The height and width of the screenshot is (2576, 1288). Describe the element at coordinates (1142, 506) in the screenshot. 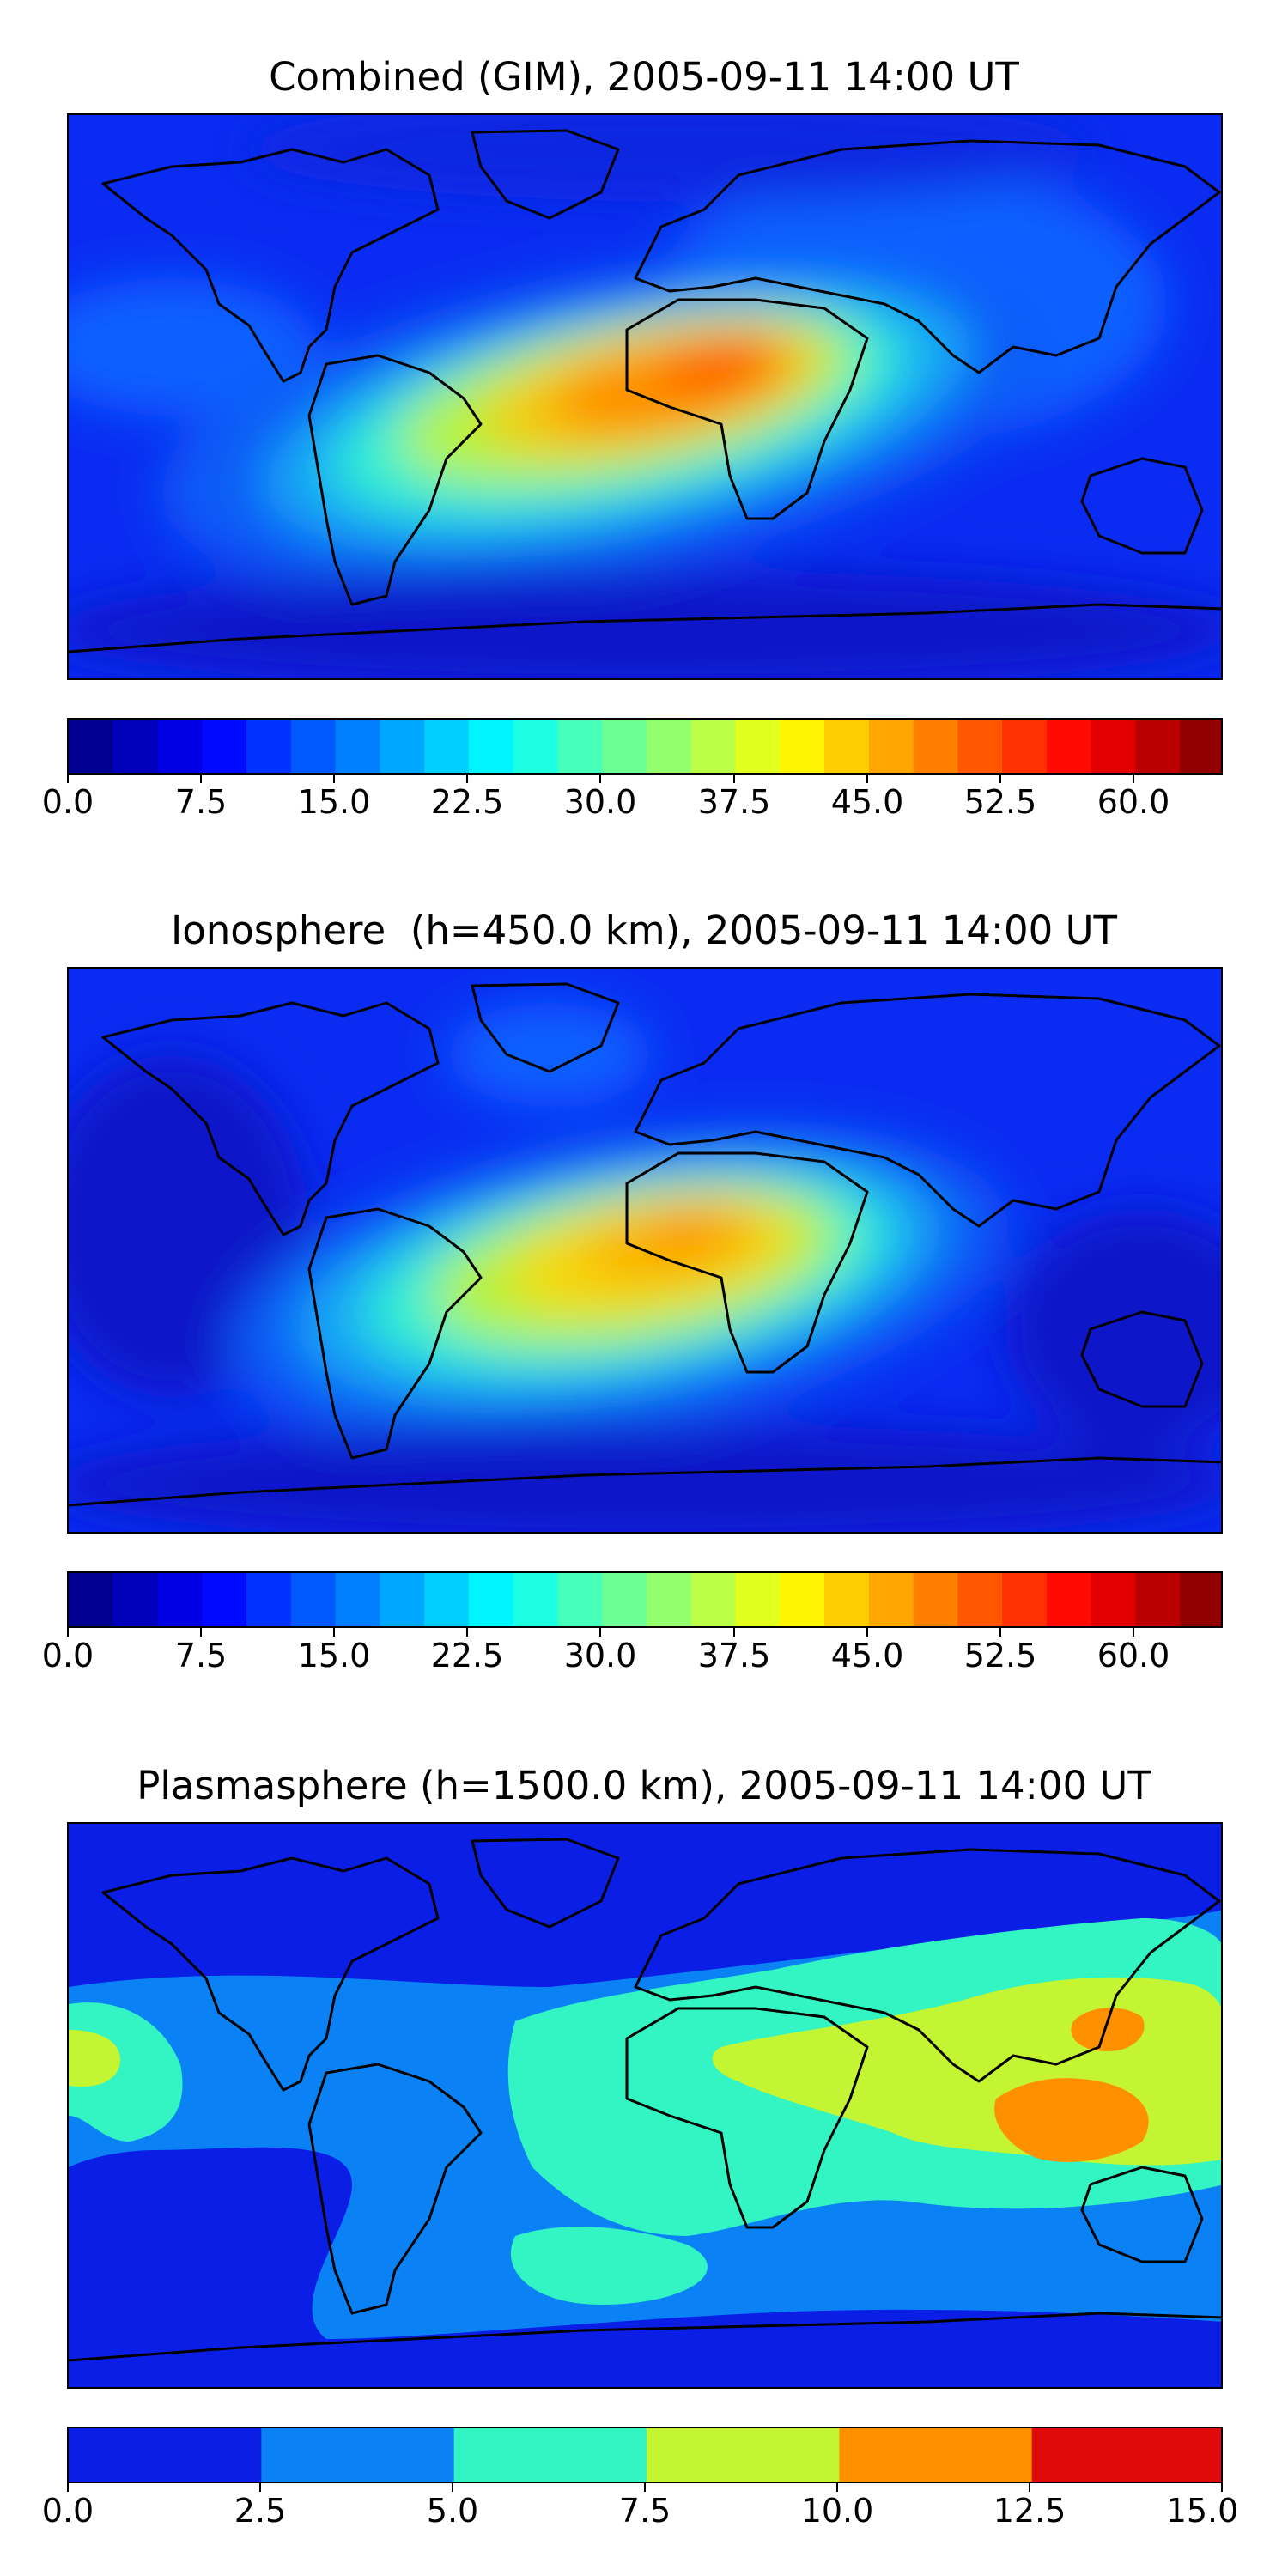

I see `coastline-australia` at that location.